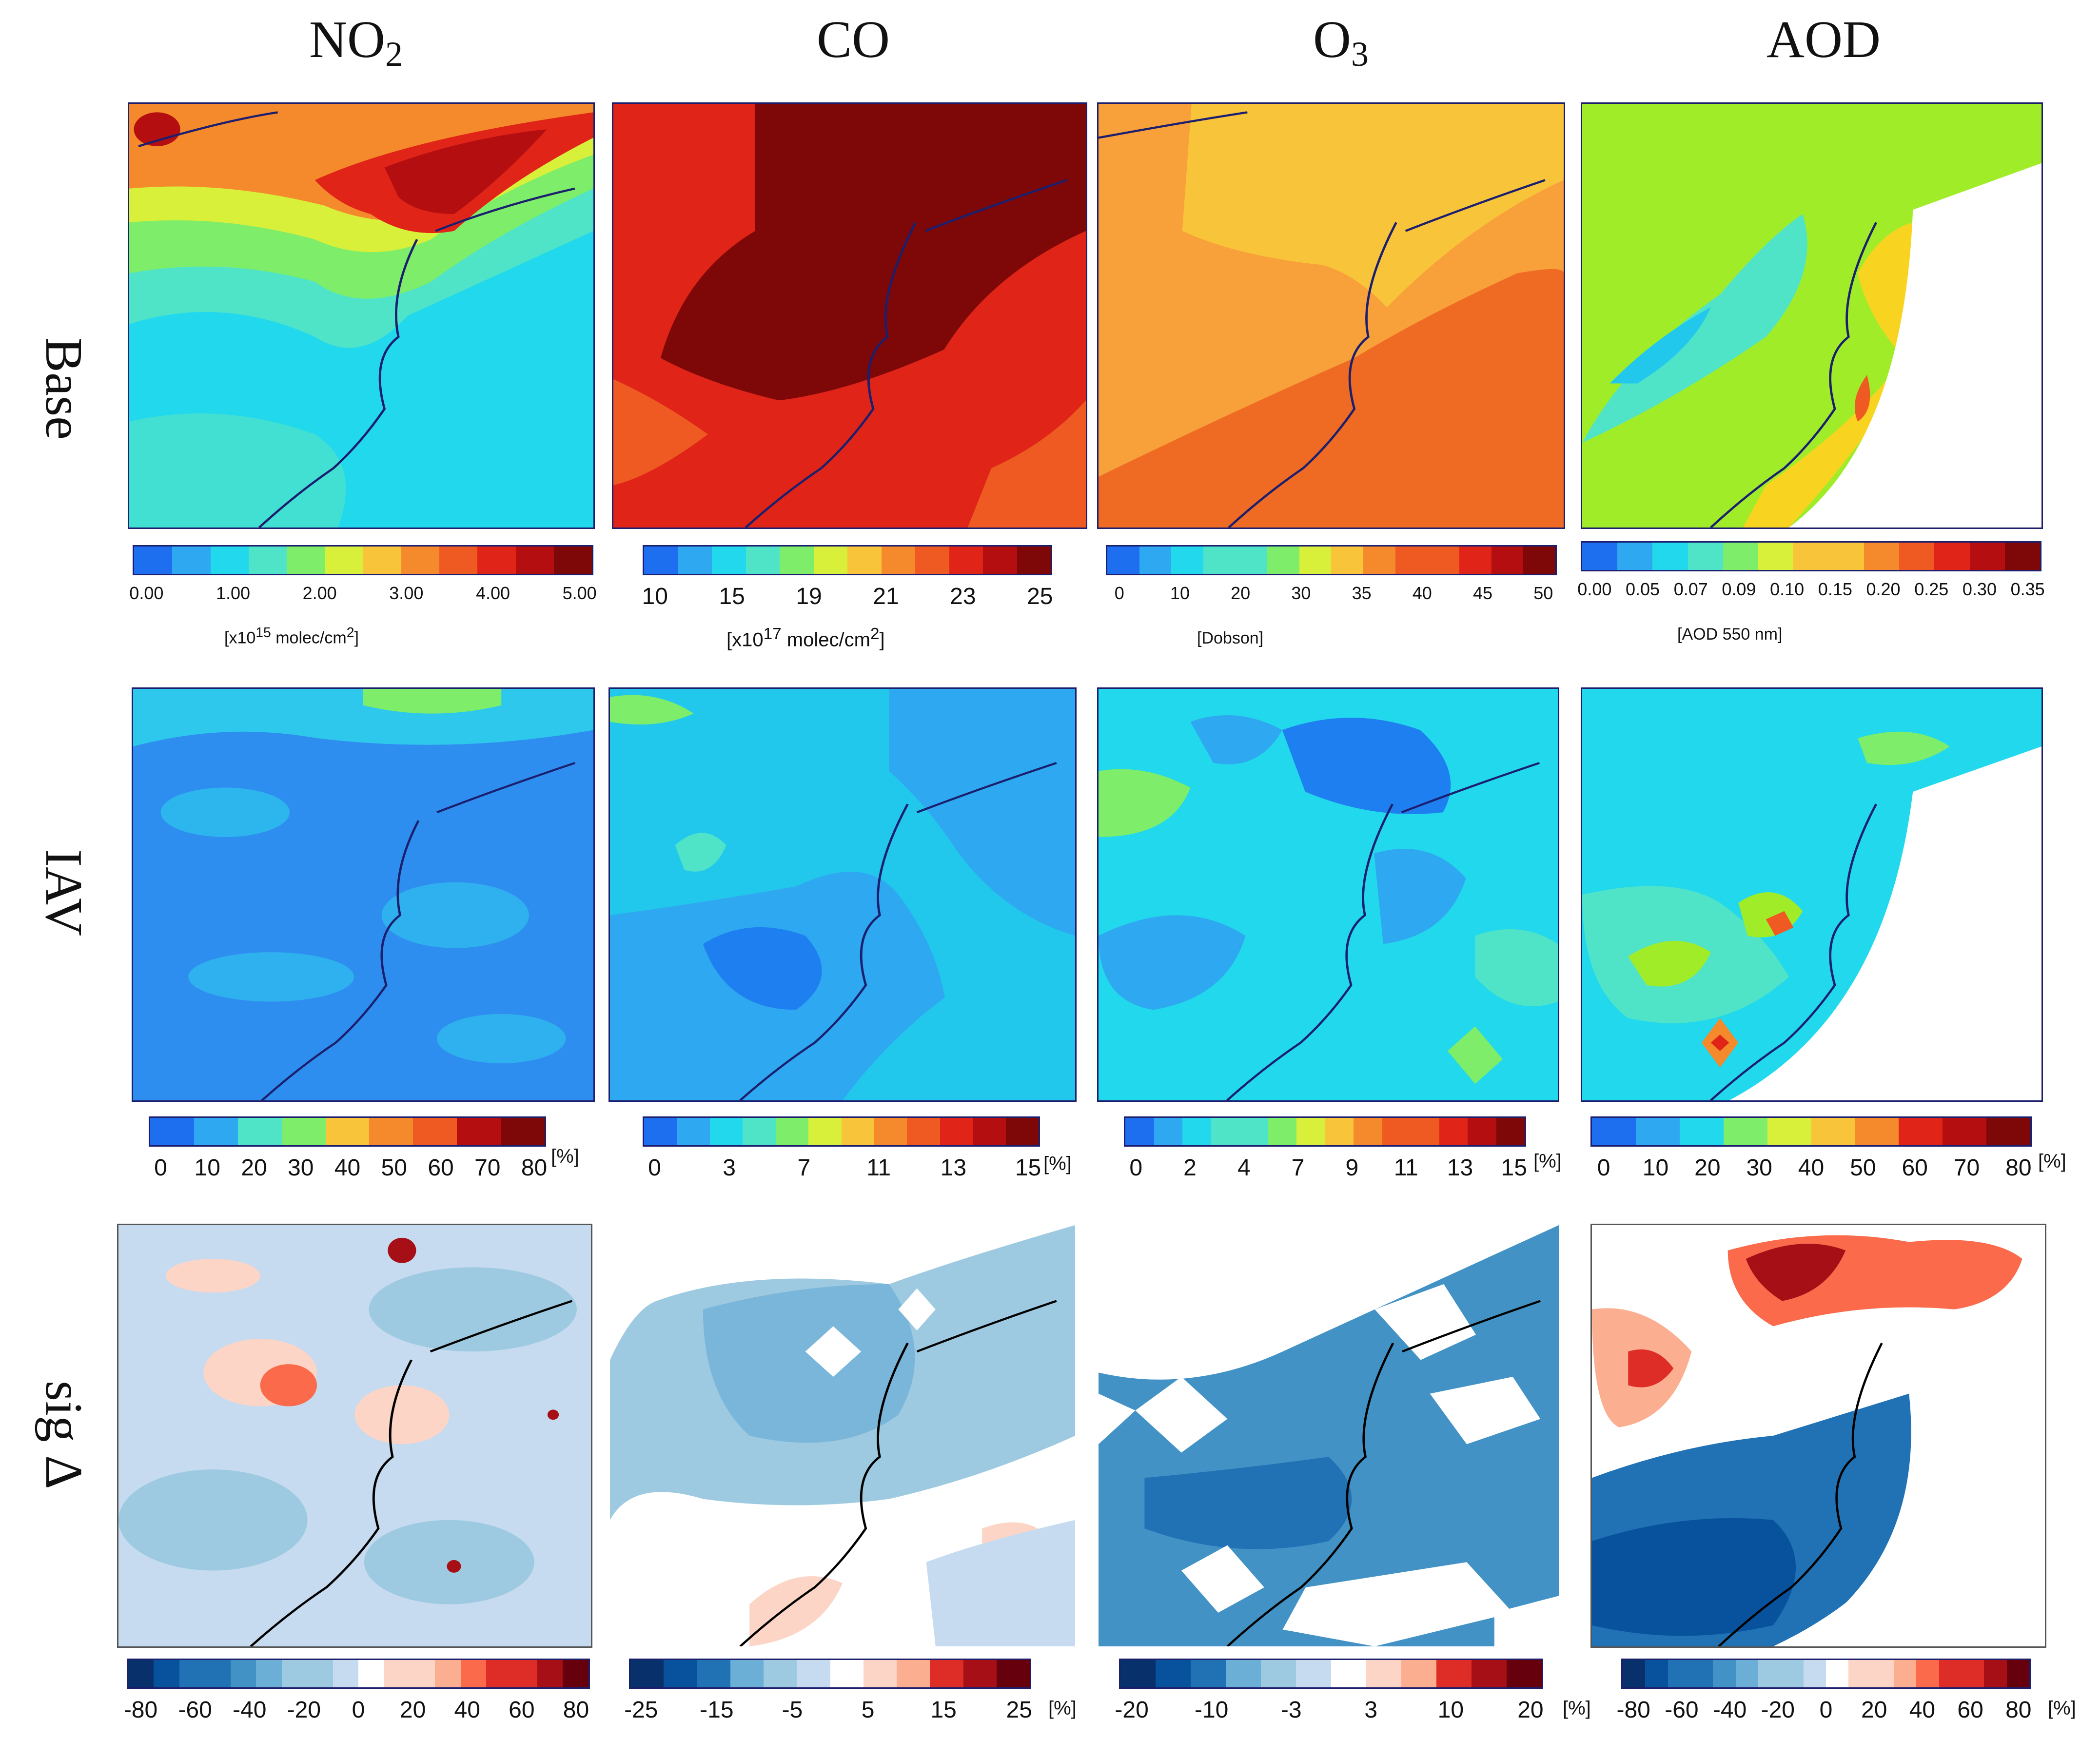 This screenshot has width=2100, height=1739. What do you see at coordinates (1547, 1162) in the screenshot?
I see `unit-o3-iav: [%]` at bounding box center [1547, 1162].